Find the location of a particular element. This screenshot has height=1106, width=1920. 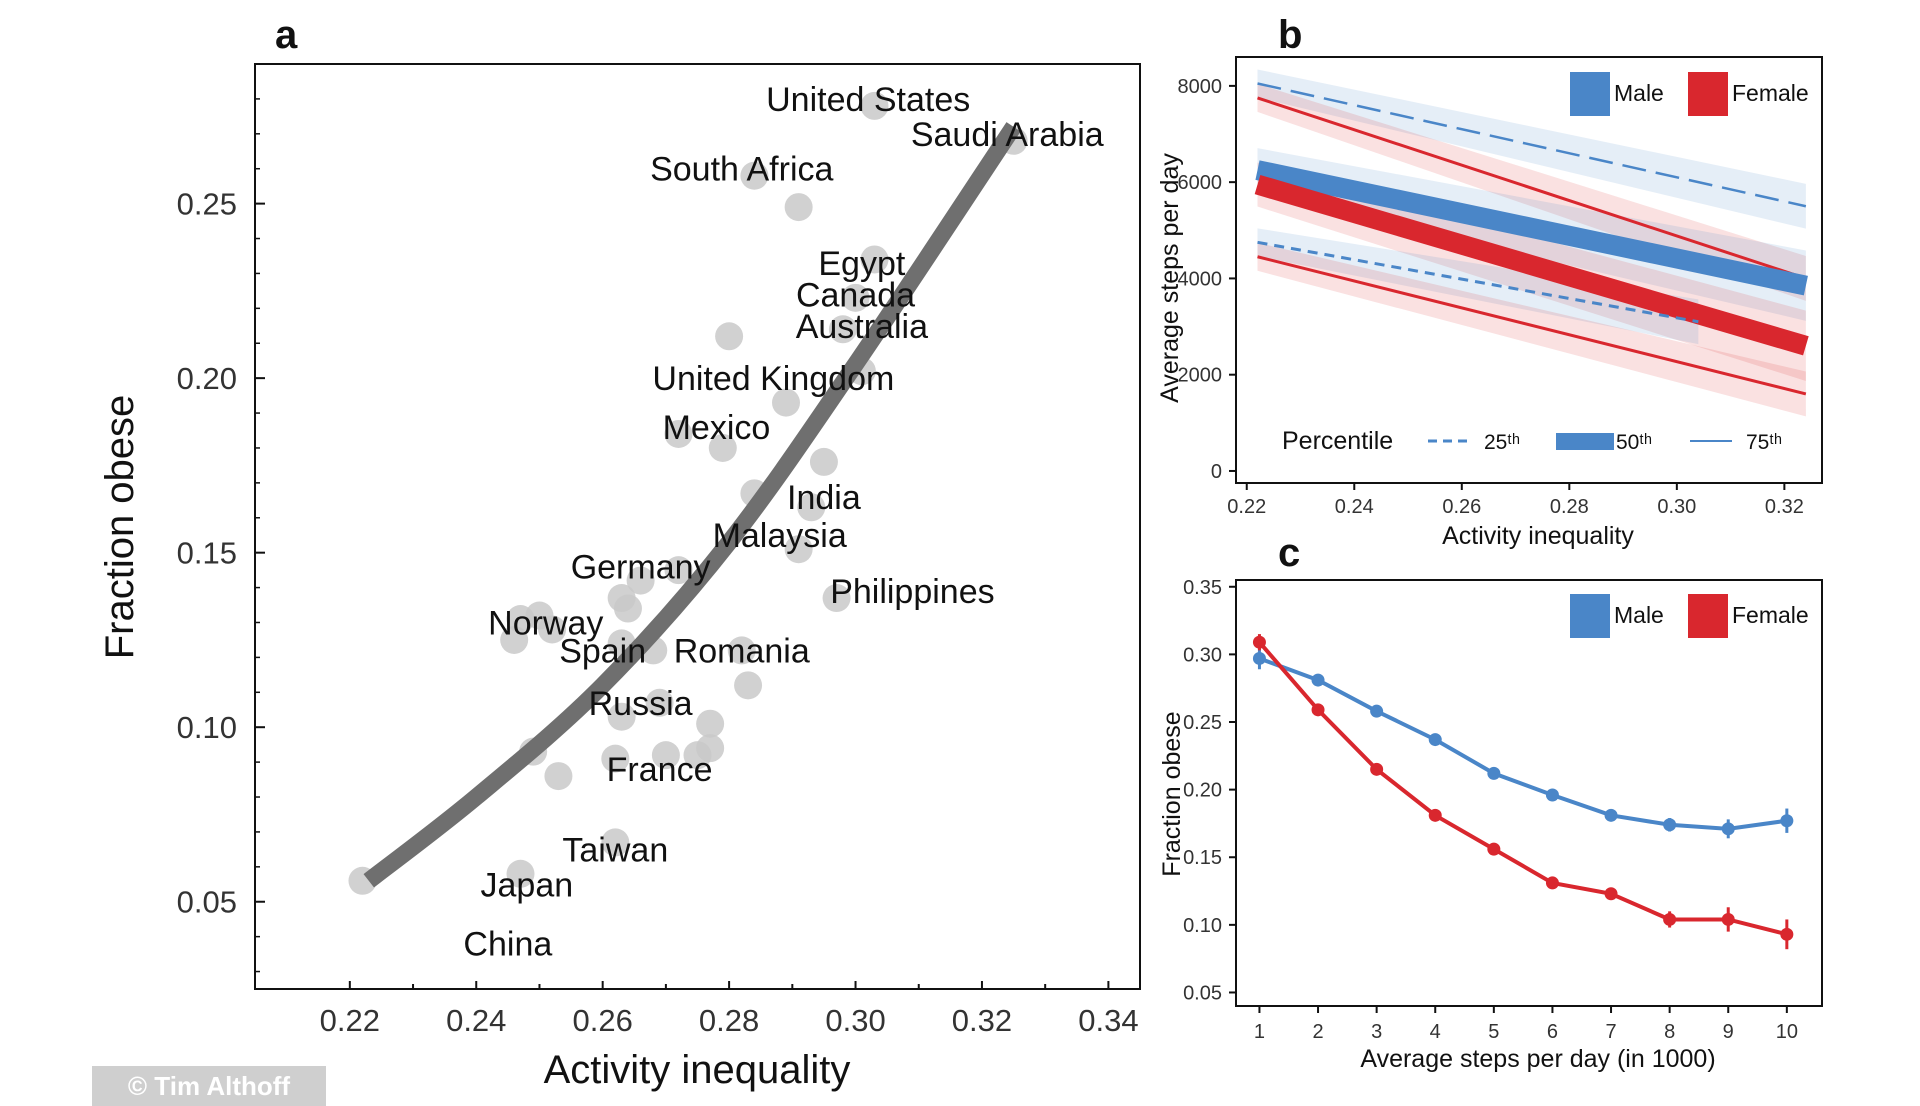

panel-b-legend-percentile-title: Percentile is located at coordinates (1337, 441).